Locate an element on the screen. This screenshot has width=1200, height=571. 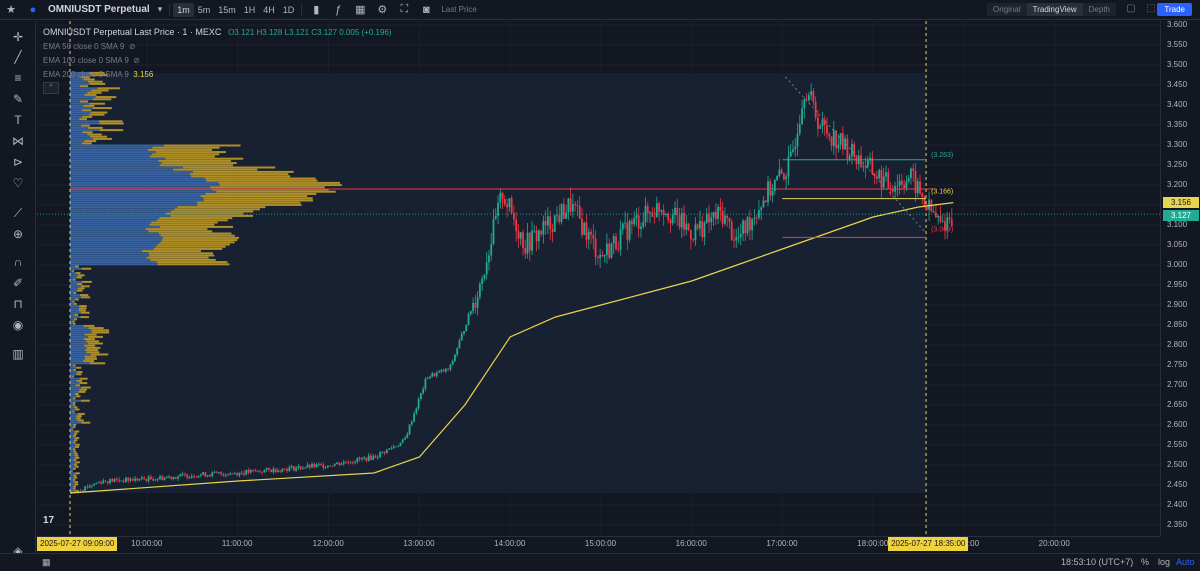
legend-collapse-button: ⌃ is located at coordinates (51, 88).